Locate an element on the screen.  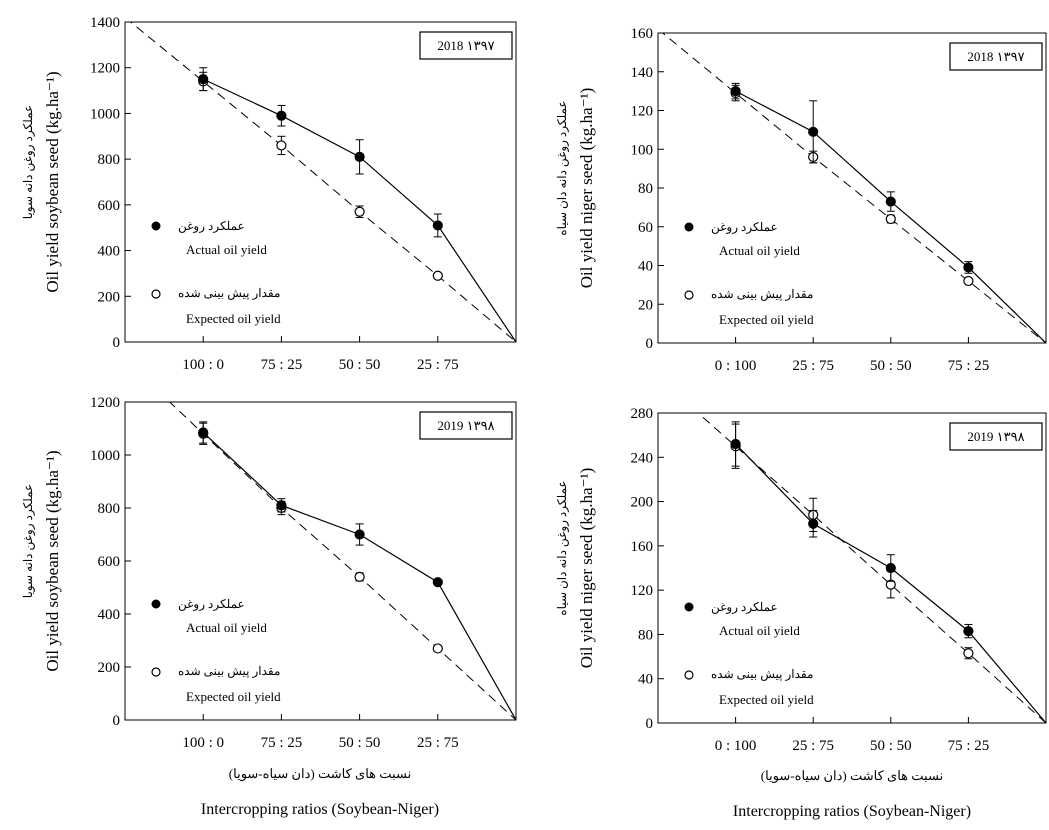
plot-frame is located at coordinates (320, 182).